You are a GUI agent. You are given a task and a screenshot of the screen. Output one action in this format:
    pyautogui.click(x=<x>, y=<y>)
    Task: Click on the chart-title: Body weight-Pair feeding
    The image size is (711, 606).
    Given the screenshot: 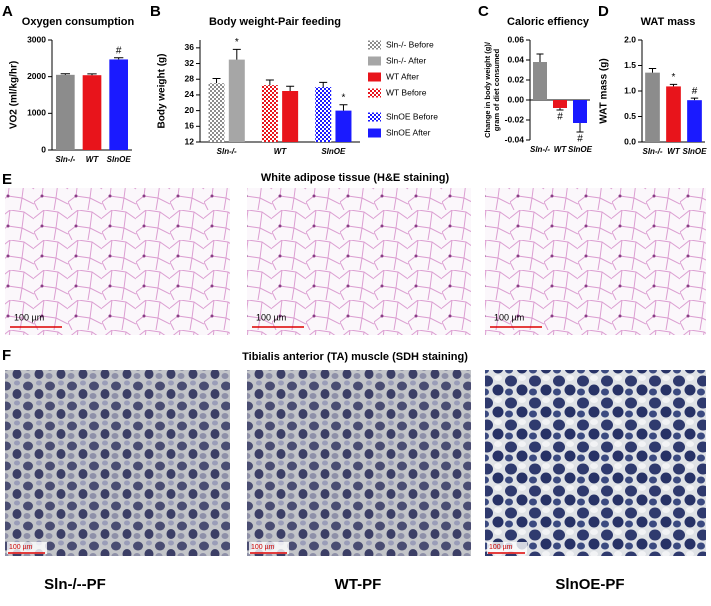 What is the action you would take?
    pyautogui.click(x=275, y=22)
    